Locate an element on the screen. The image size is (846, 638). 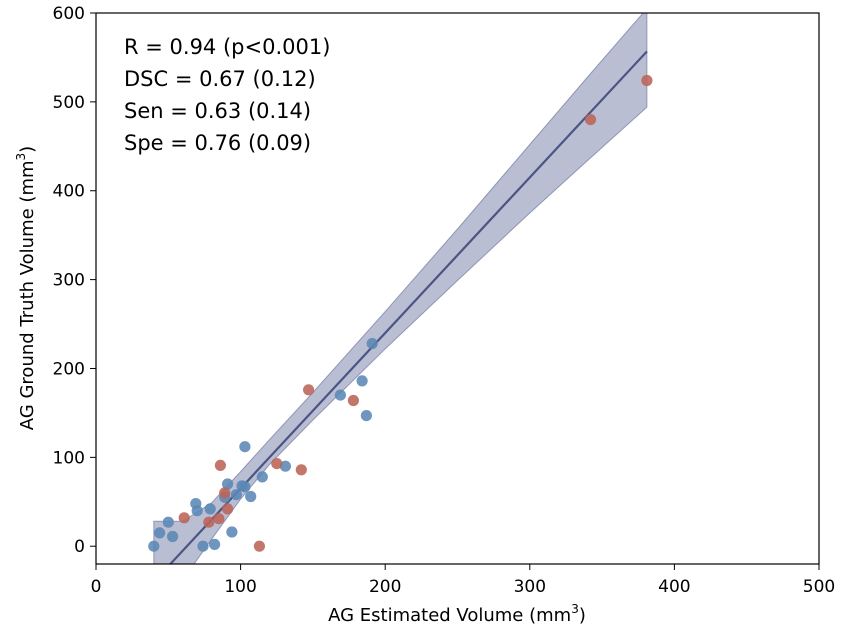
y-axis-ticks: 0 100 200 300 400 500 600 is located at coordinates (74, 280).